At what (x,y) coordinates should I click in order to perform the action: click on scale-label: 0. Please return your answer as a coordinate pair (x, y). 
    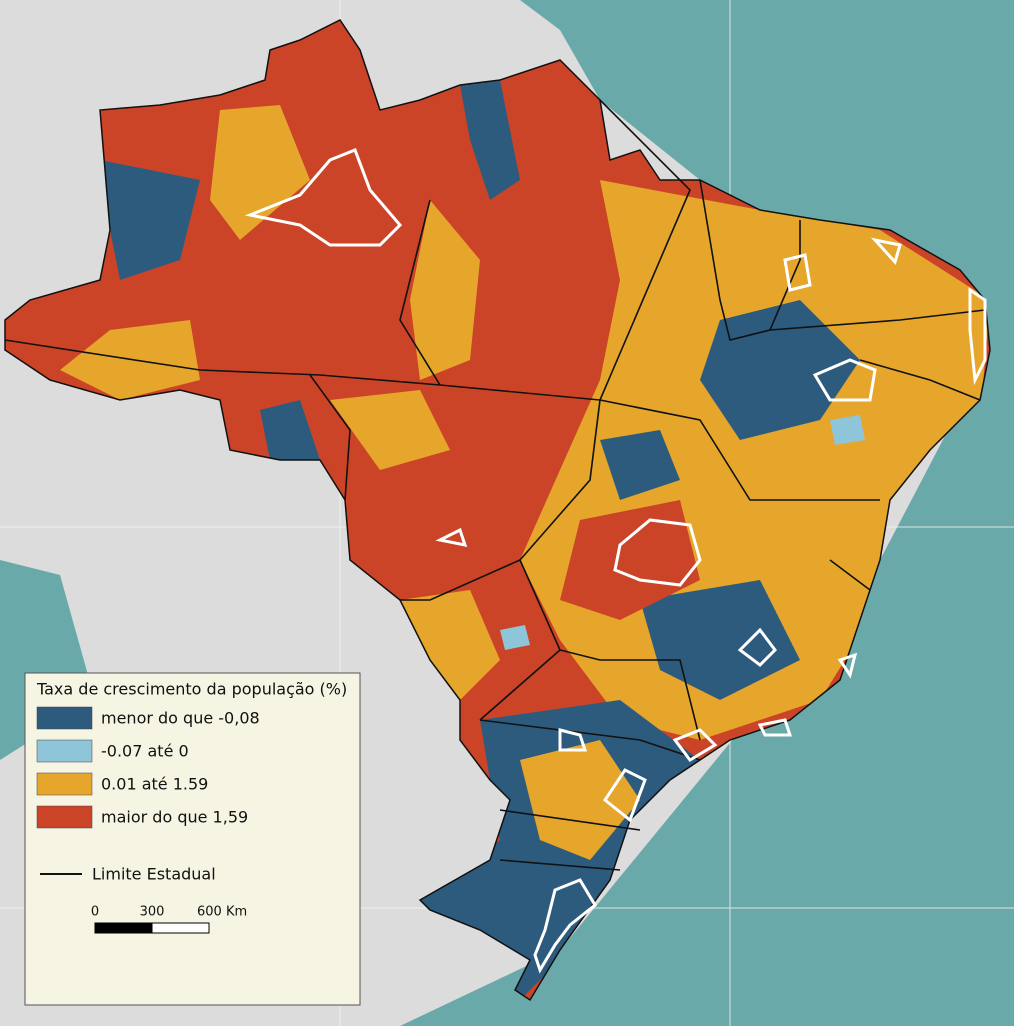
    Looking at the image, I should click on (95, 912).